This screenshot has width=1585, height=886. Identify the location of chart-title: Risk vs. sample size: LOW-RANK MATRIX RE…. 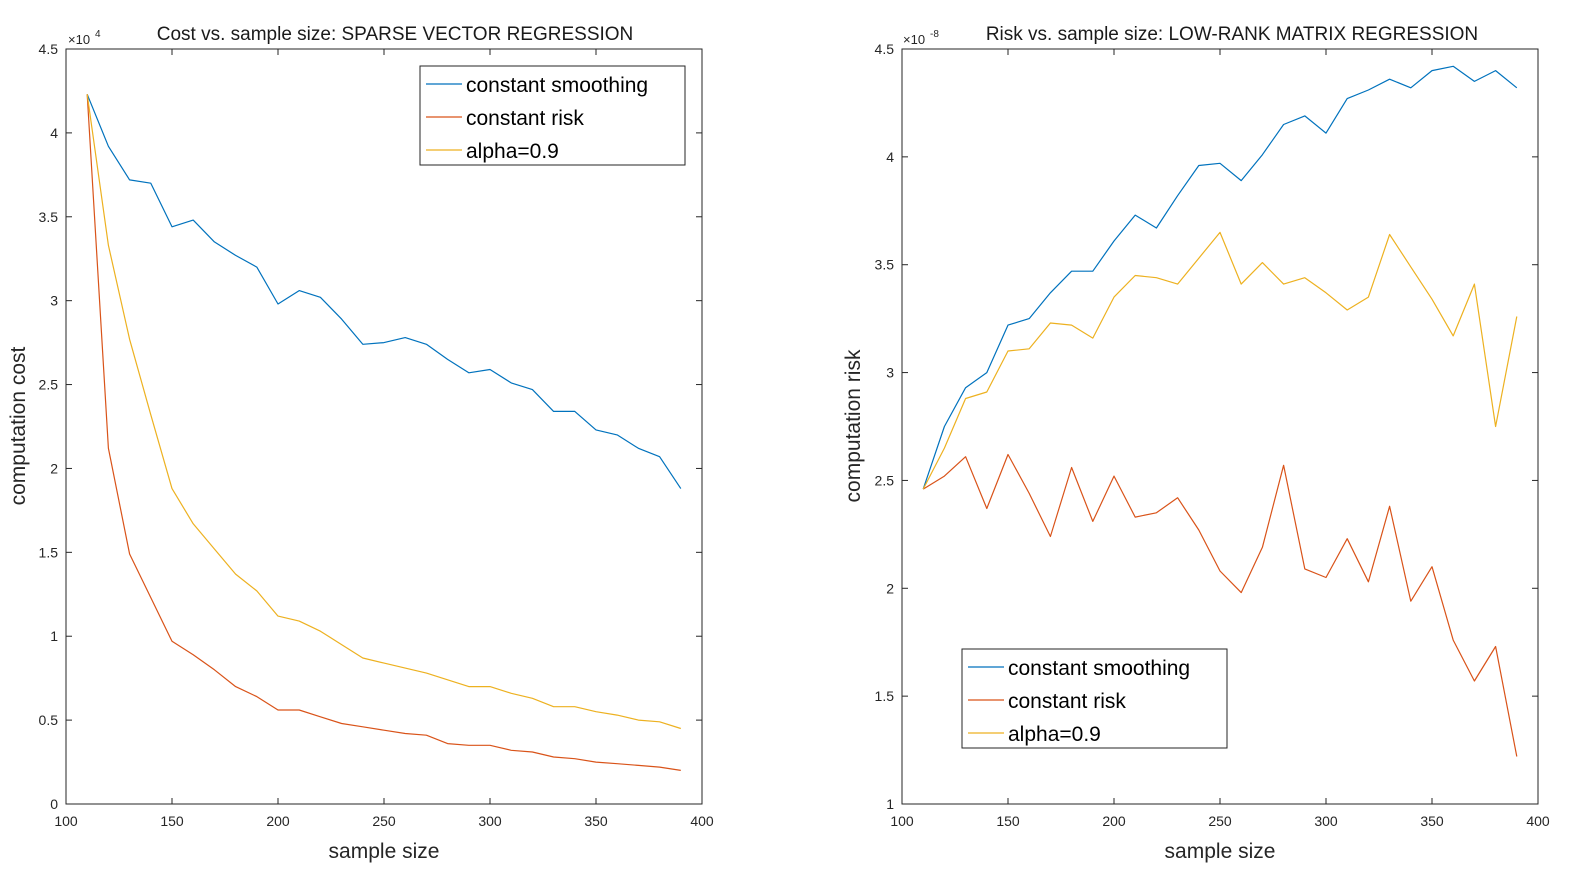
(1232, 34).